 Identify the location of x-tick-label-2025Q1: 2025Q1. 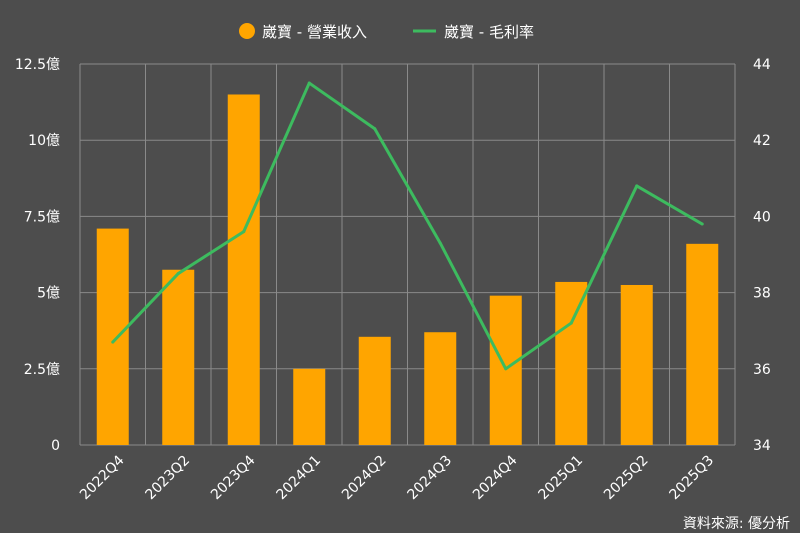
(560, 478).